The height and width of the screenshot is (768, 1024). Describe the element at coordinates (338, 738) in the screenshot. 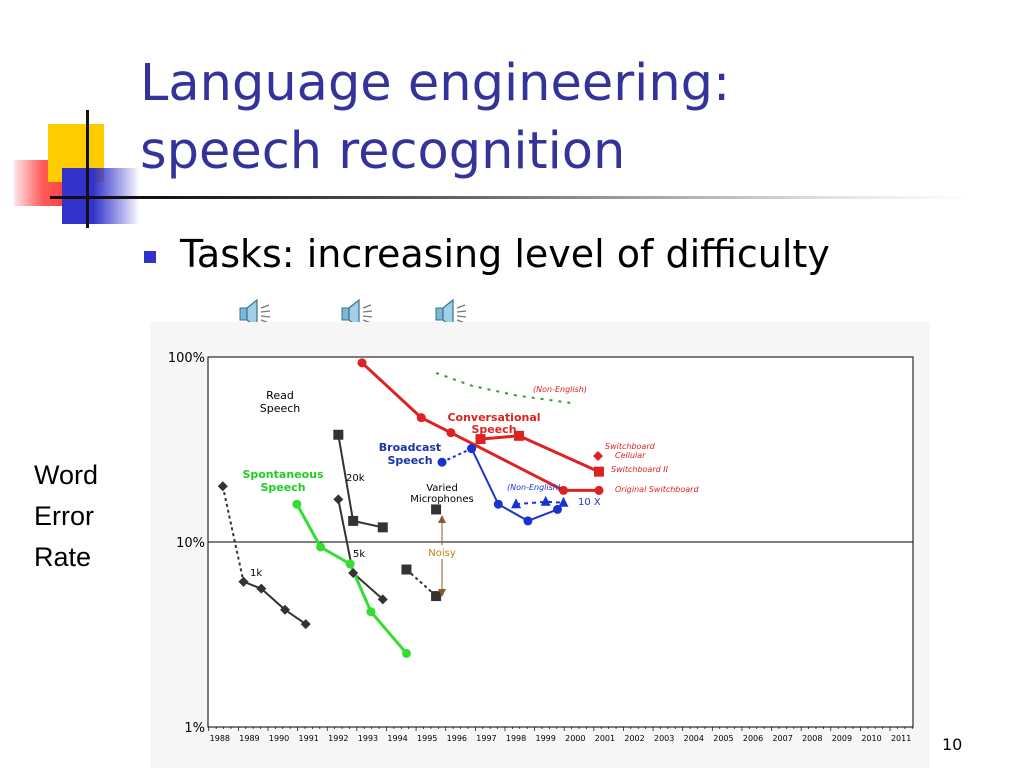

I see `x-tick-label: 1992` at that location.